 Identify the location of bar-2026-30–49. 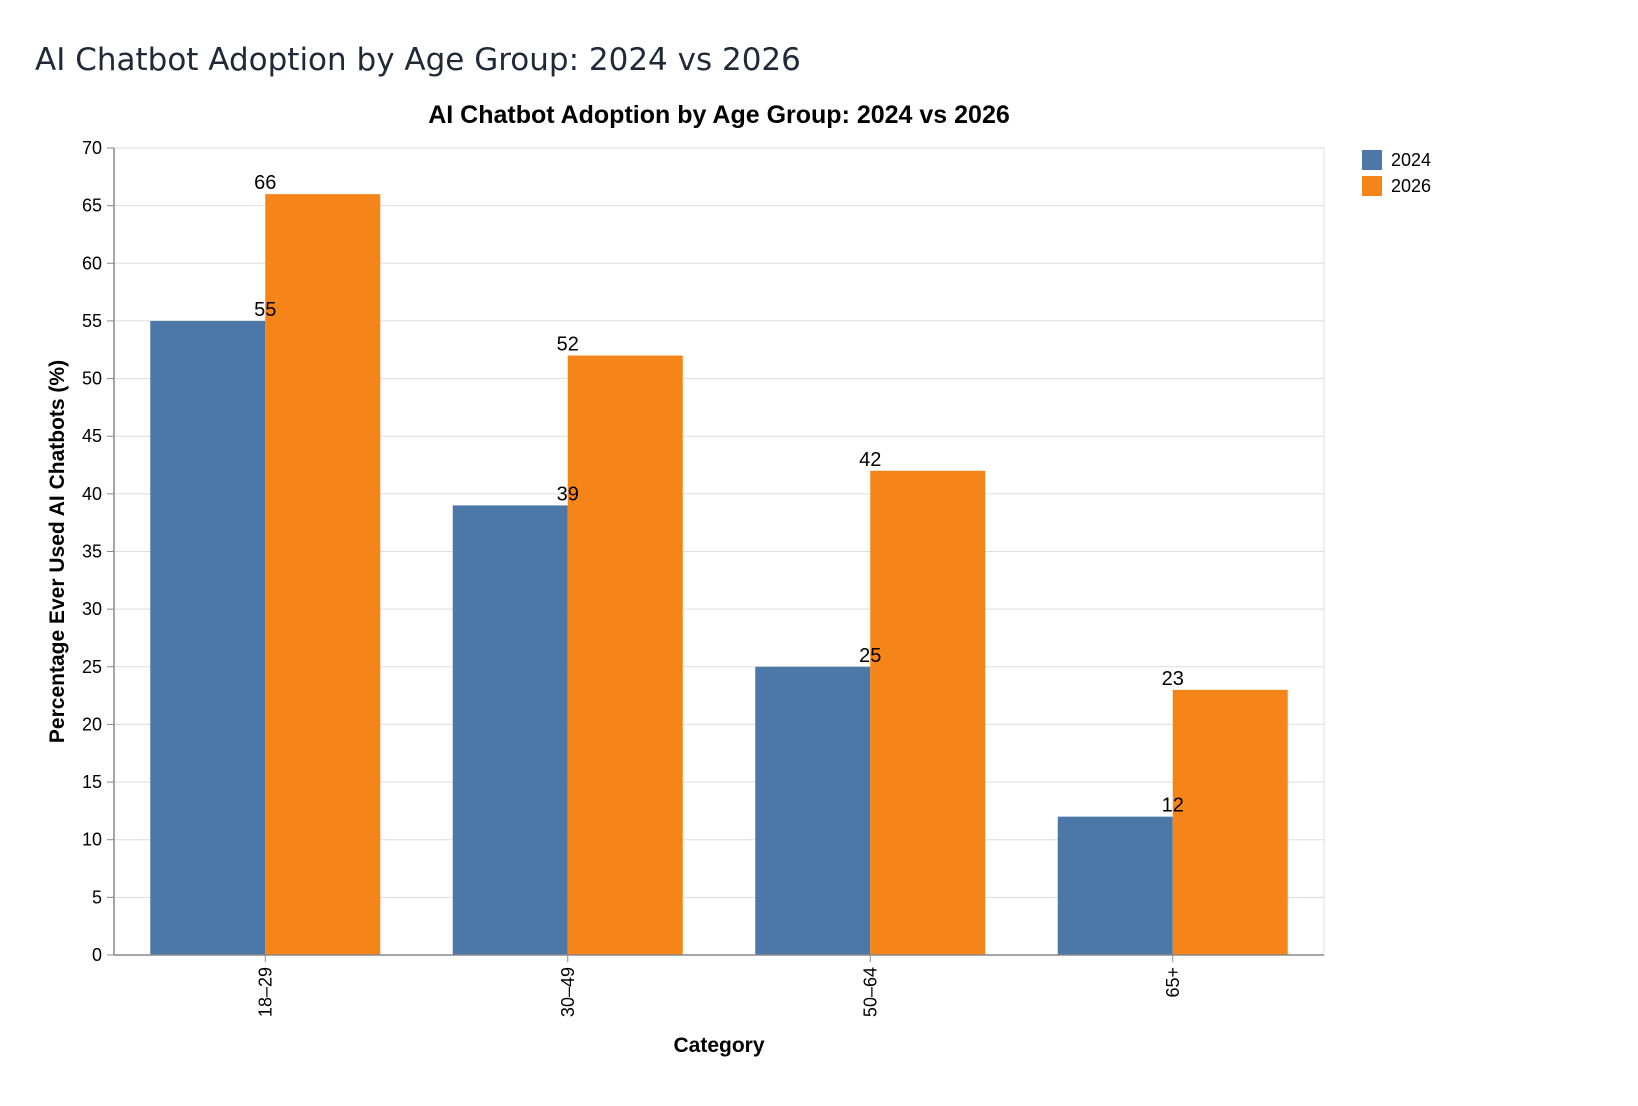
(625, 655).